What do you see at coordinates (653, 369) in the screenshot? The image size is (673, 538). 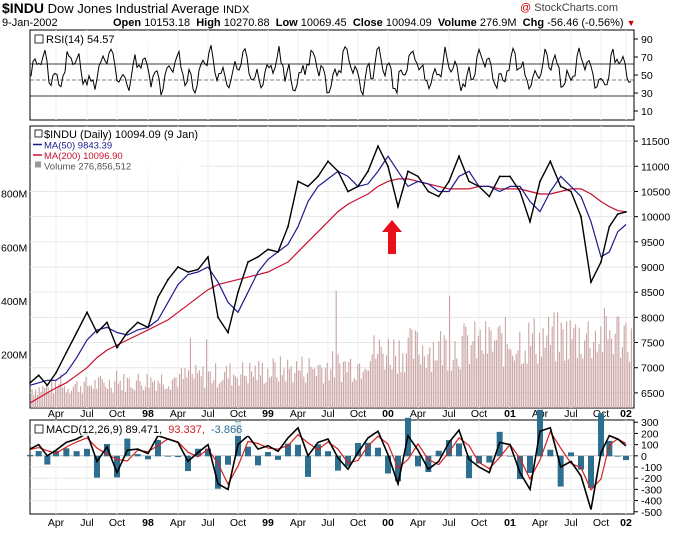 I see `price-tick-label: 7000` at bounding box center [653, 369].